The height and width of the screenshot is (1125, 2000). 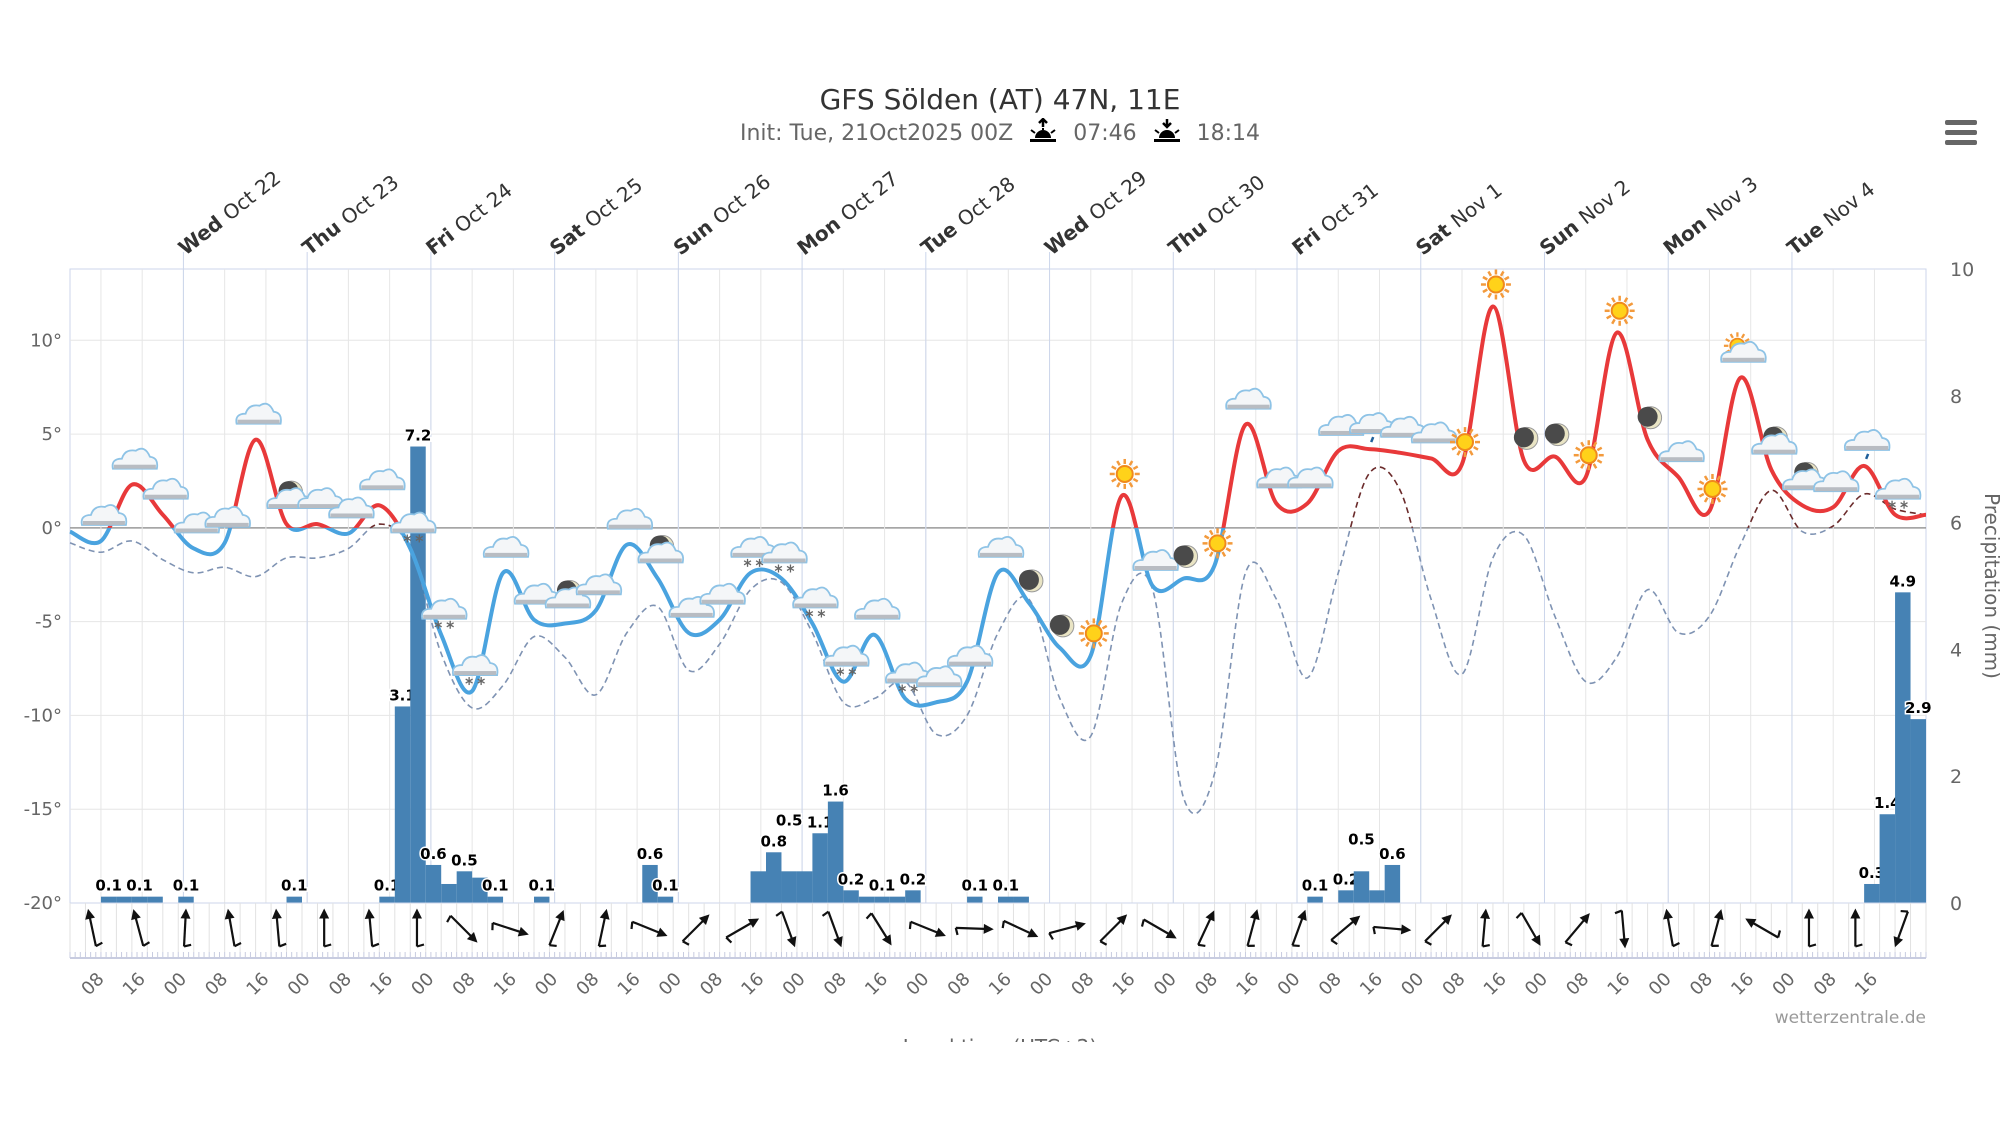 I want to click on day-label: SatOct 25, so click(x=596, y=216).